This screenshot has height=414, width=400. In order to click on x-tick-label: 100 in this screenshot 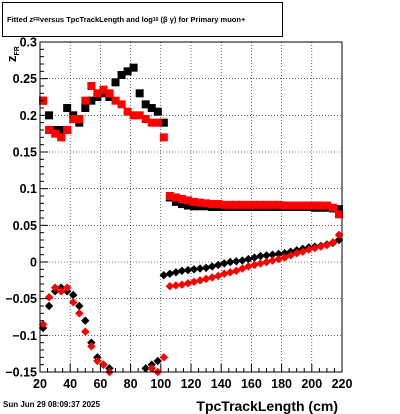, I will do `click(160, 384)`.